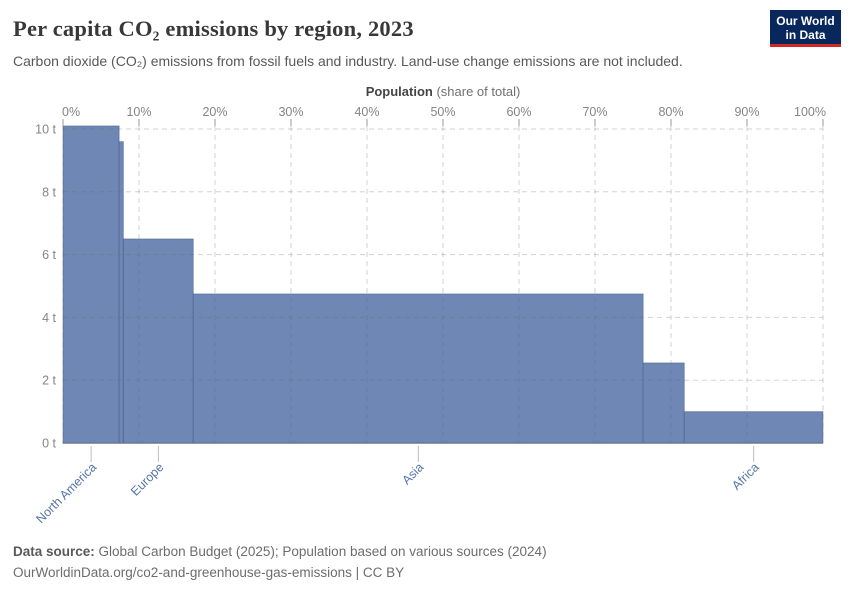  Describe the element at coordinates (442, 112) in the screenshot. I see `x-tick-label: 50%` at that location.